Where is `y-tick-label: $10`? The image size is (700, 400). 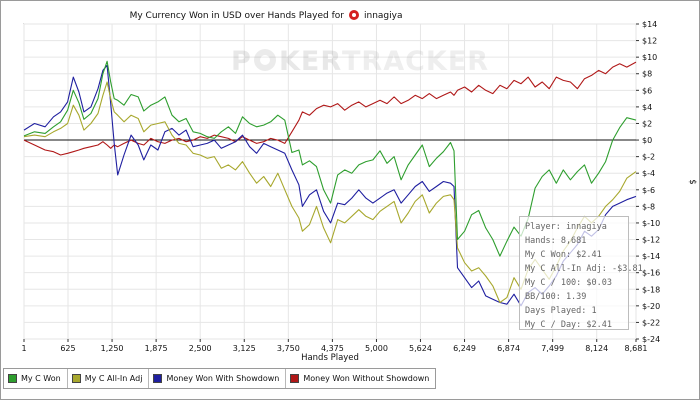
y-tick-label: $10 is located at coordinates (649, 57).